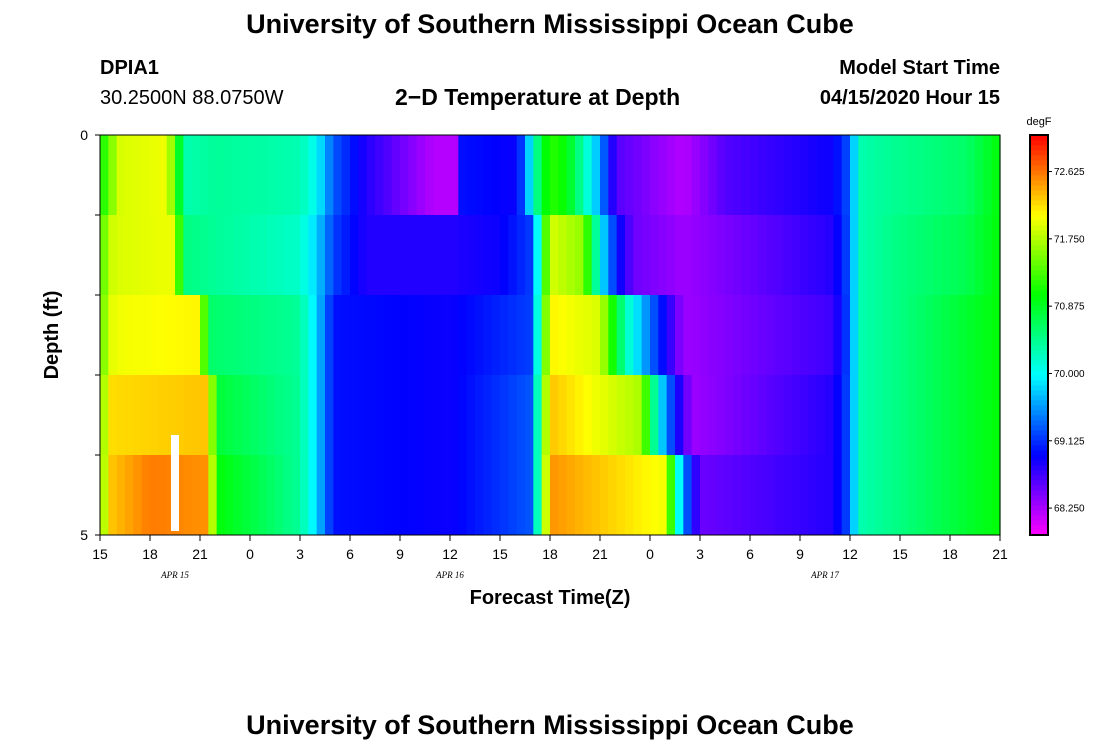 The image size is (1100, 750). Describe the element at coordinates (300, 554) in the screenshot. I see `x-tick-label: 3` at that location.